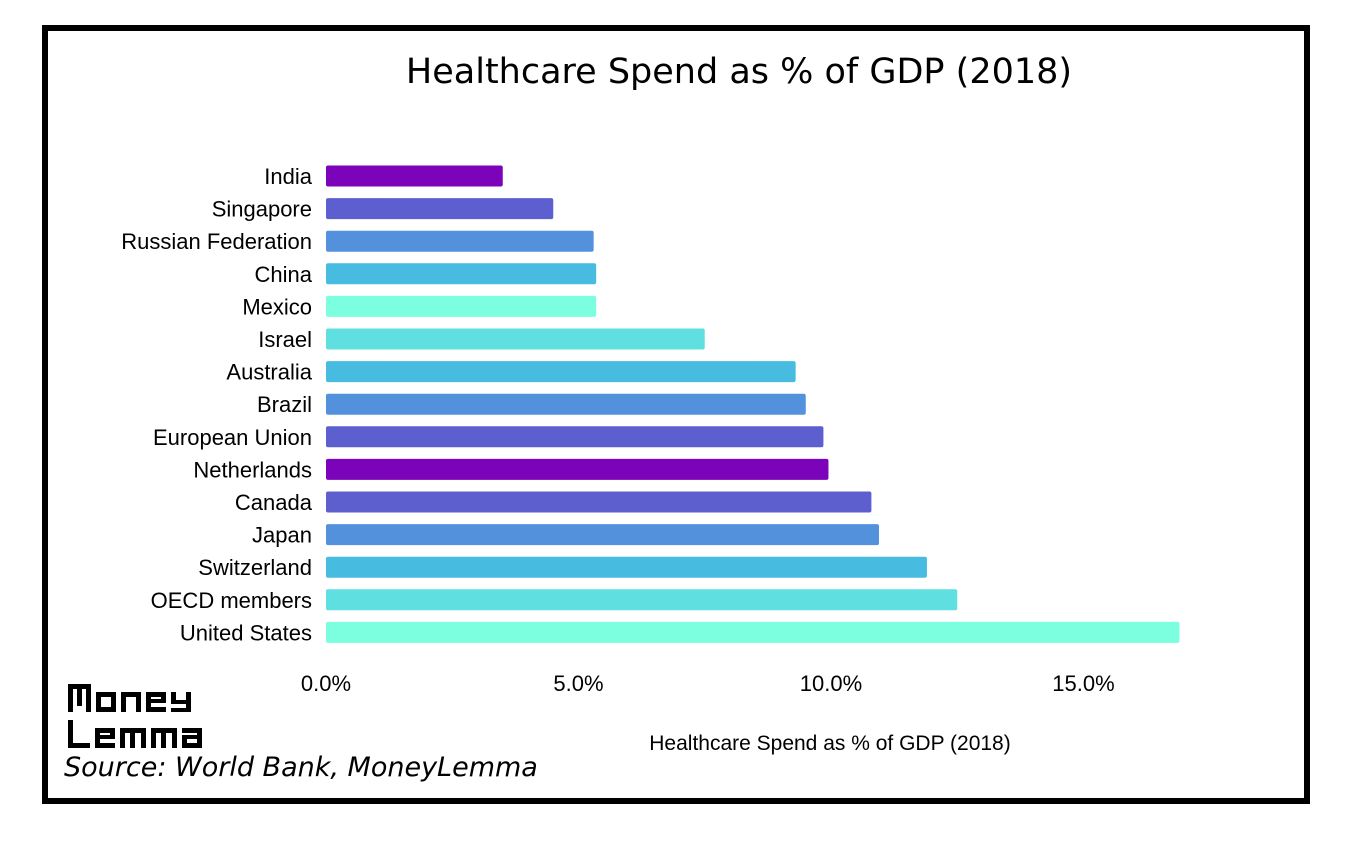  What do you see at coordinates (284, 274) in the screenshot?
I see `category-label: China` at bounding box center [284, 274].